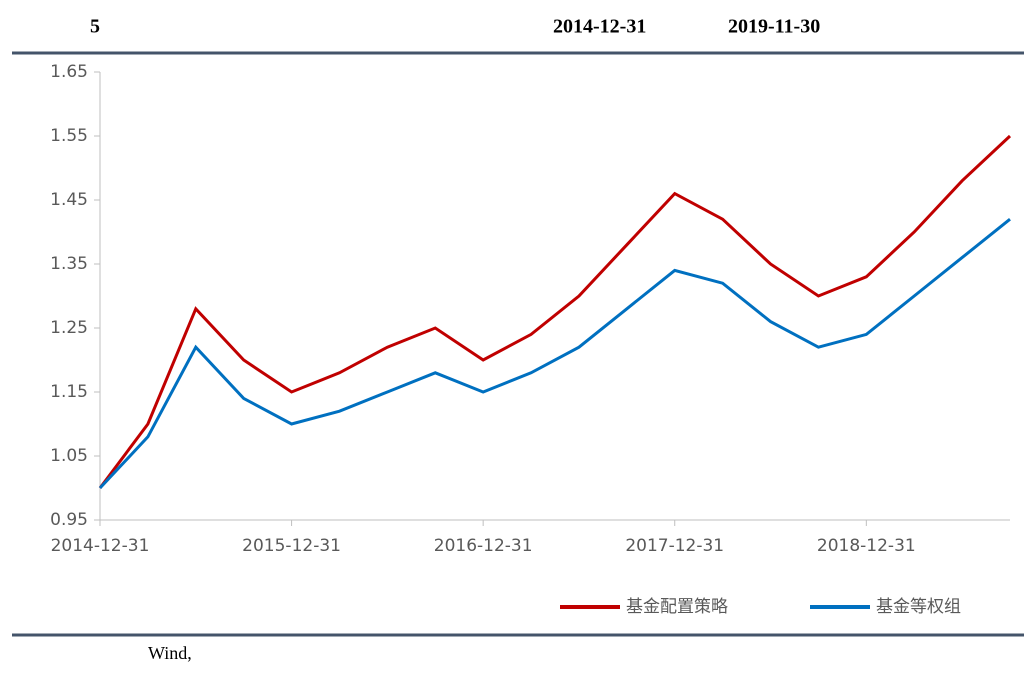  Describe the element at coordinates (291, 546) in the screenshot. I see `x-tick-label: 2015-12-31` at that location.